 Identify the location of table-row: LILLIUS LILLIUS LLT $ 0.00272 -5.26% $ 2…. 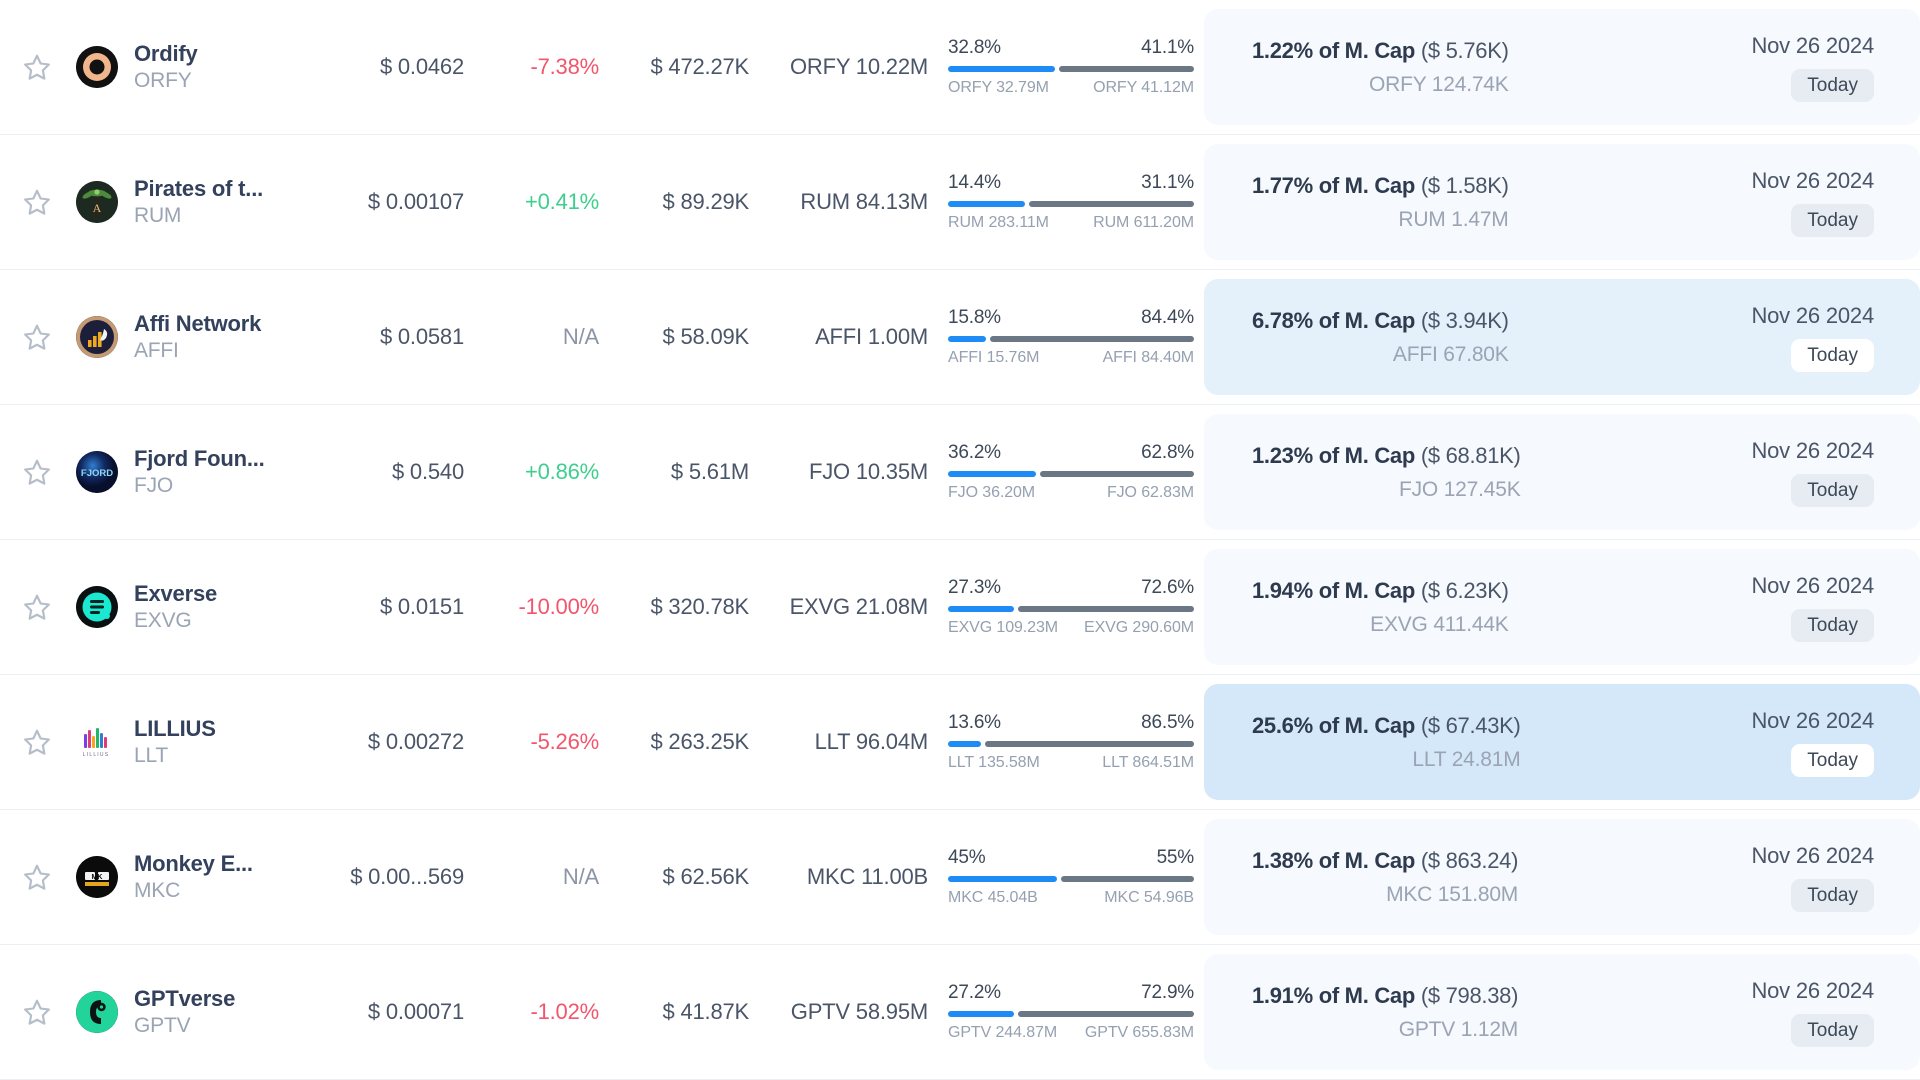
(960, 742).